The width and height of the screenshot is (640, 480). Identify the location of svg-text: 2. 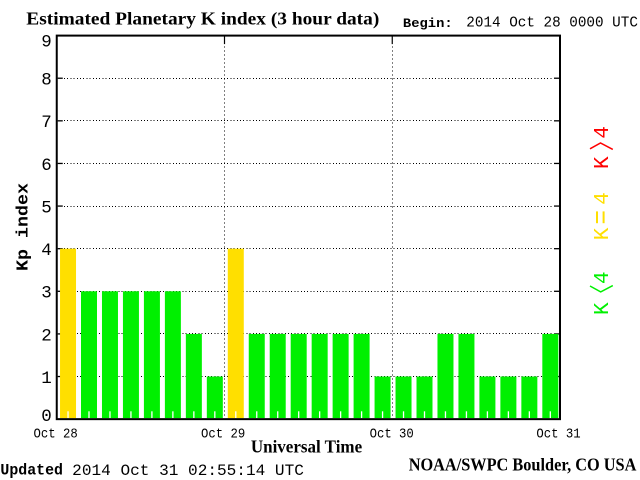
(46, 336).